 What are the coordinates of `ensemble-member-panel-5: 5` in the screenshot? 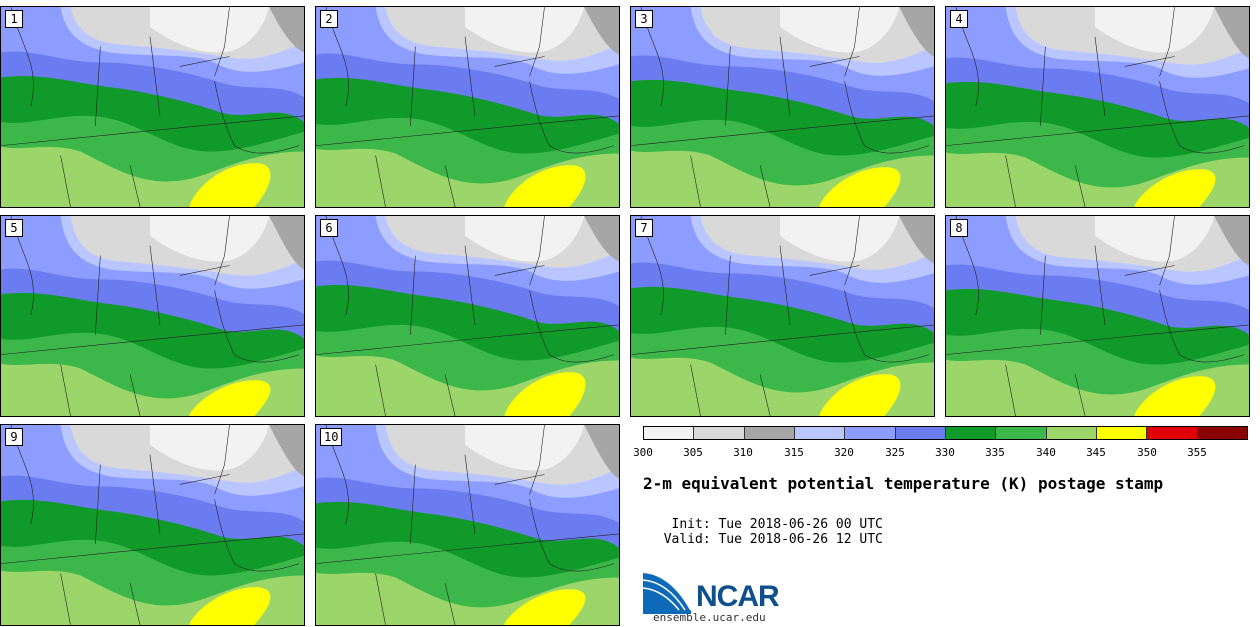 It's located at (152, 316).